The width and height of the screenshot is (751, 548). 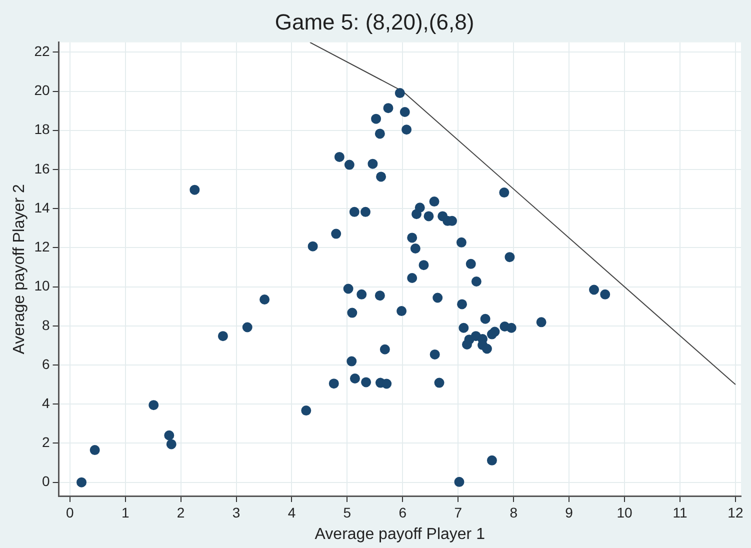 I want to click on y-tick-label: 14, so click(x=42, y=207).